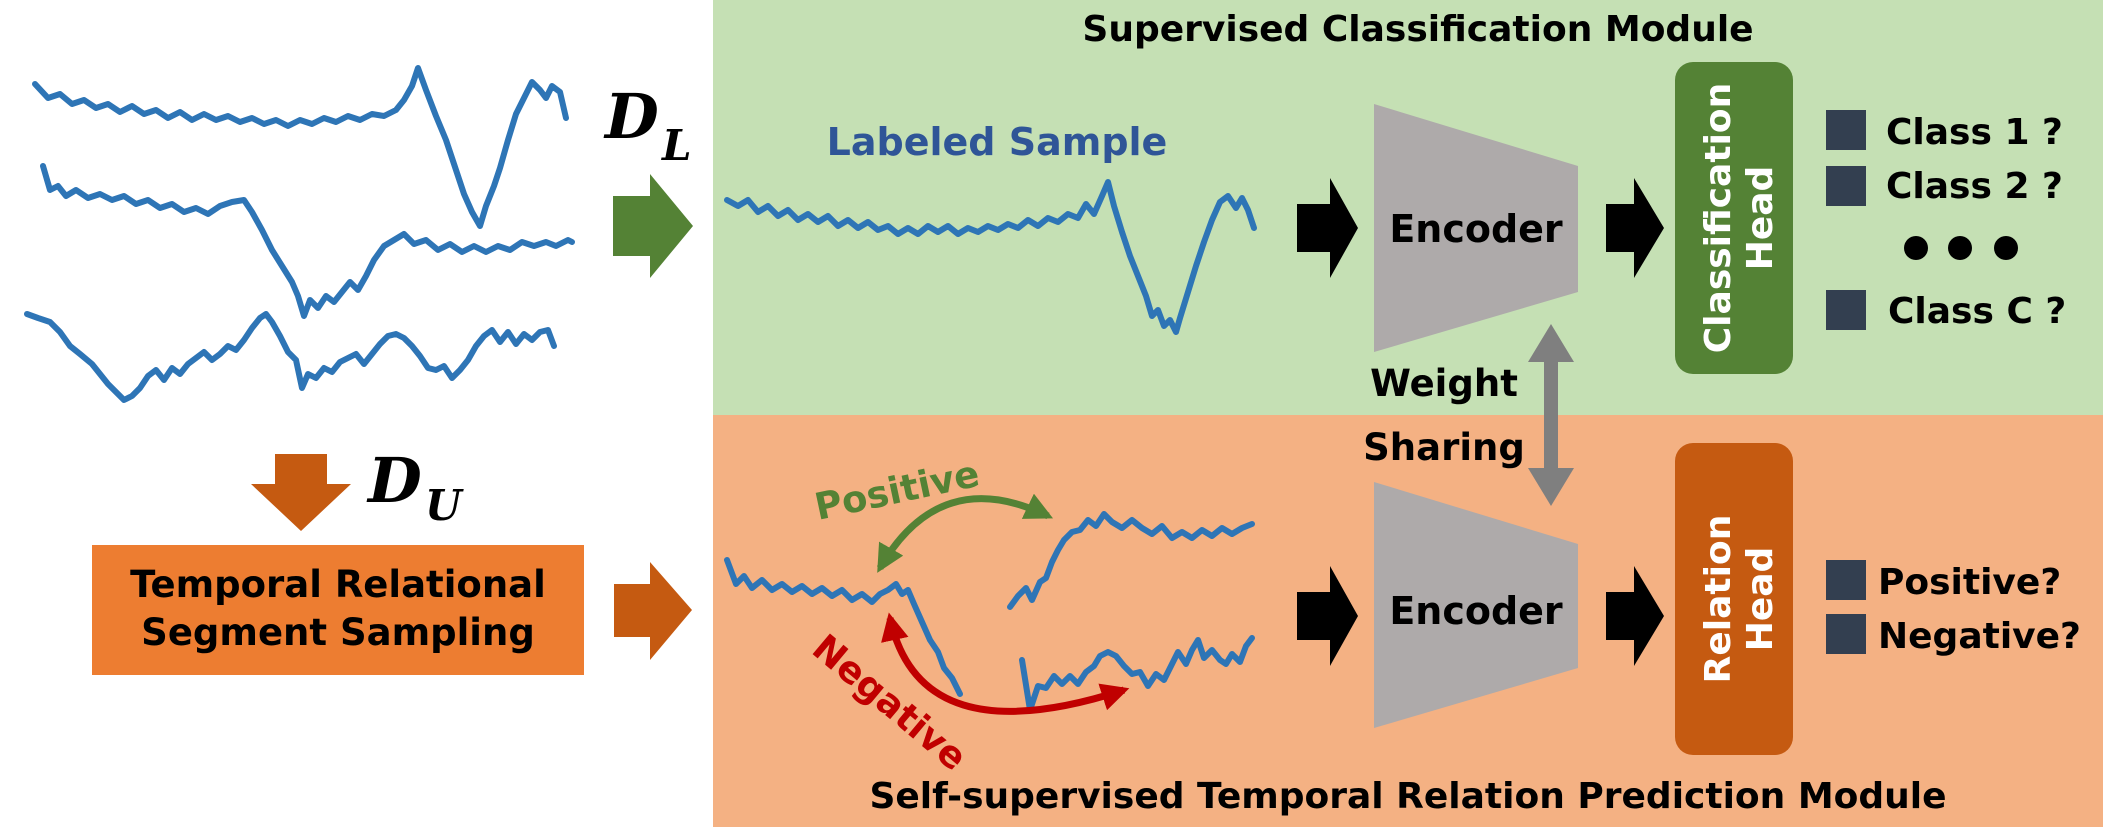 This screenshot has height=827, width=2103. Describe the element at coordinates (1979, 636) in the screenshot. I see `negative-output-label: Negative?` at that location.